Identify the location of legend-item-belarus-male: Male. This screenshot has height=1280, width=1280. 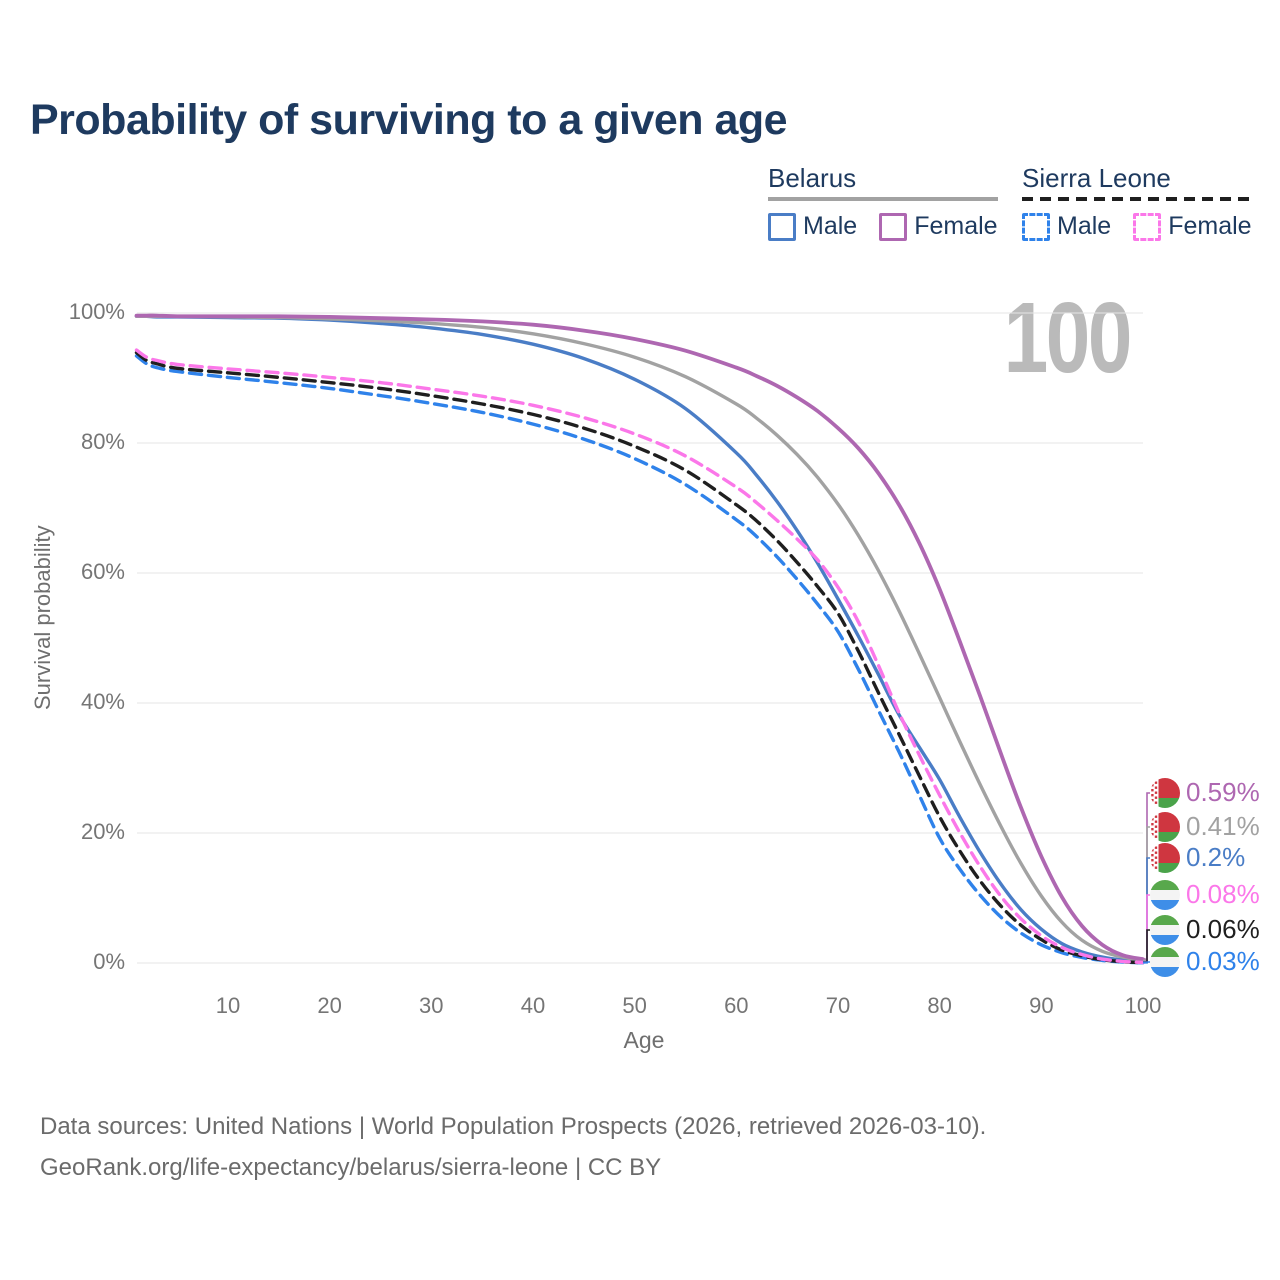
(812, 226).